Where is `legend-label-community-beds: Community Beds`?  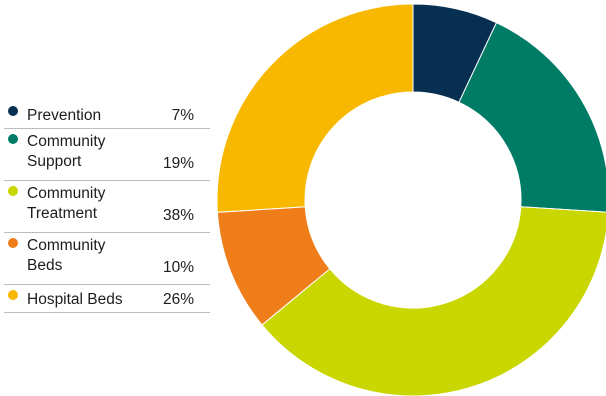
legend-label-community-beds: Community Beds is located at coordinates (66, 255).